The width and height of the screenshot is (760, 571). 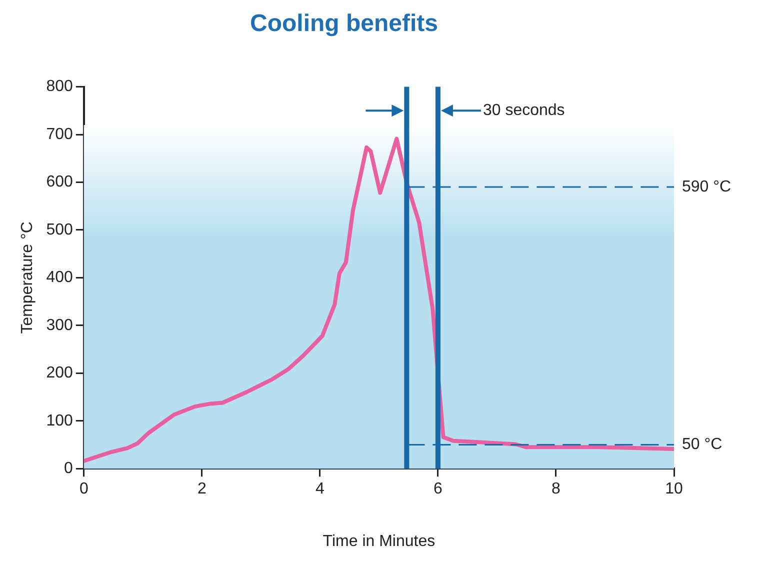 What do you see at coordinates (556, 489) in the screenshot?
I see `x-tick-label: 8` at bounding box center [556, 489].